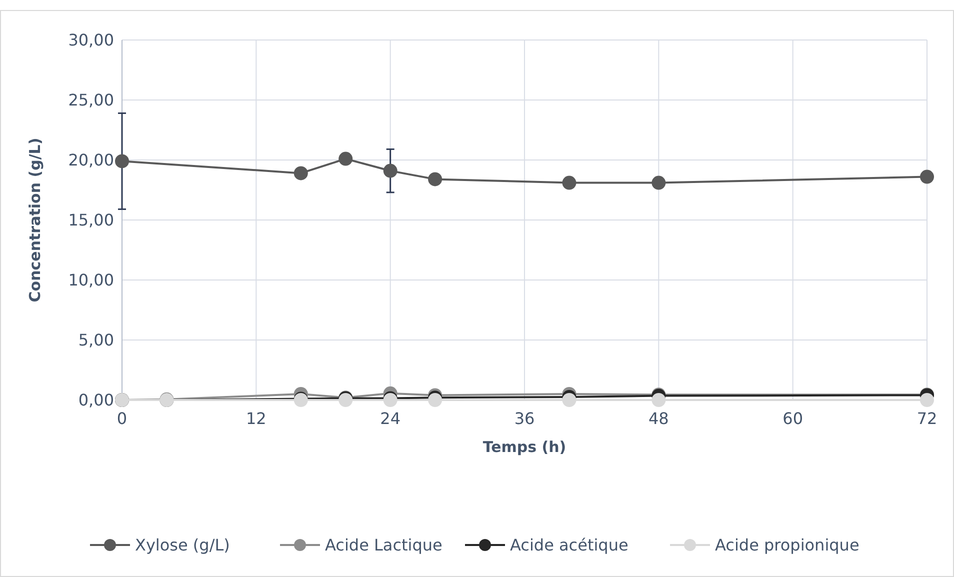 The height and width of the screenshot is (577, 954). Describe the element at coordinates (35, 220) in the screenshot. I see `y-axis-title: Concentration (g/L)` at that location.